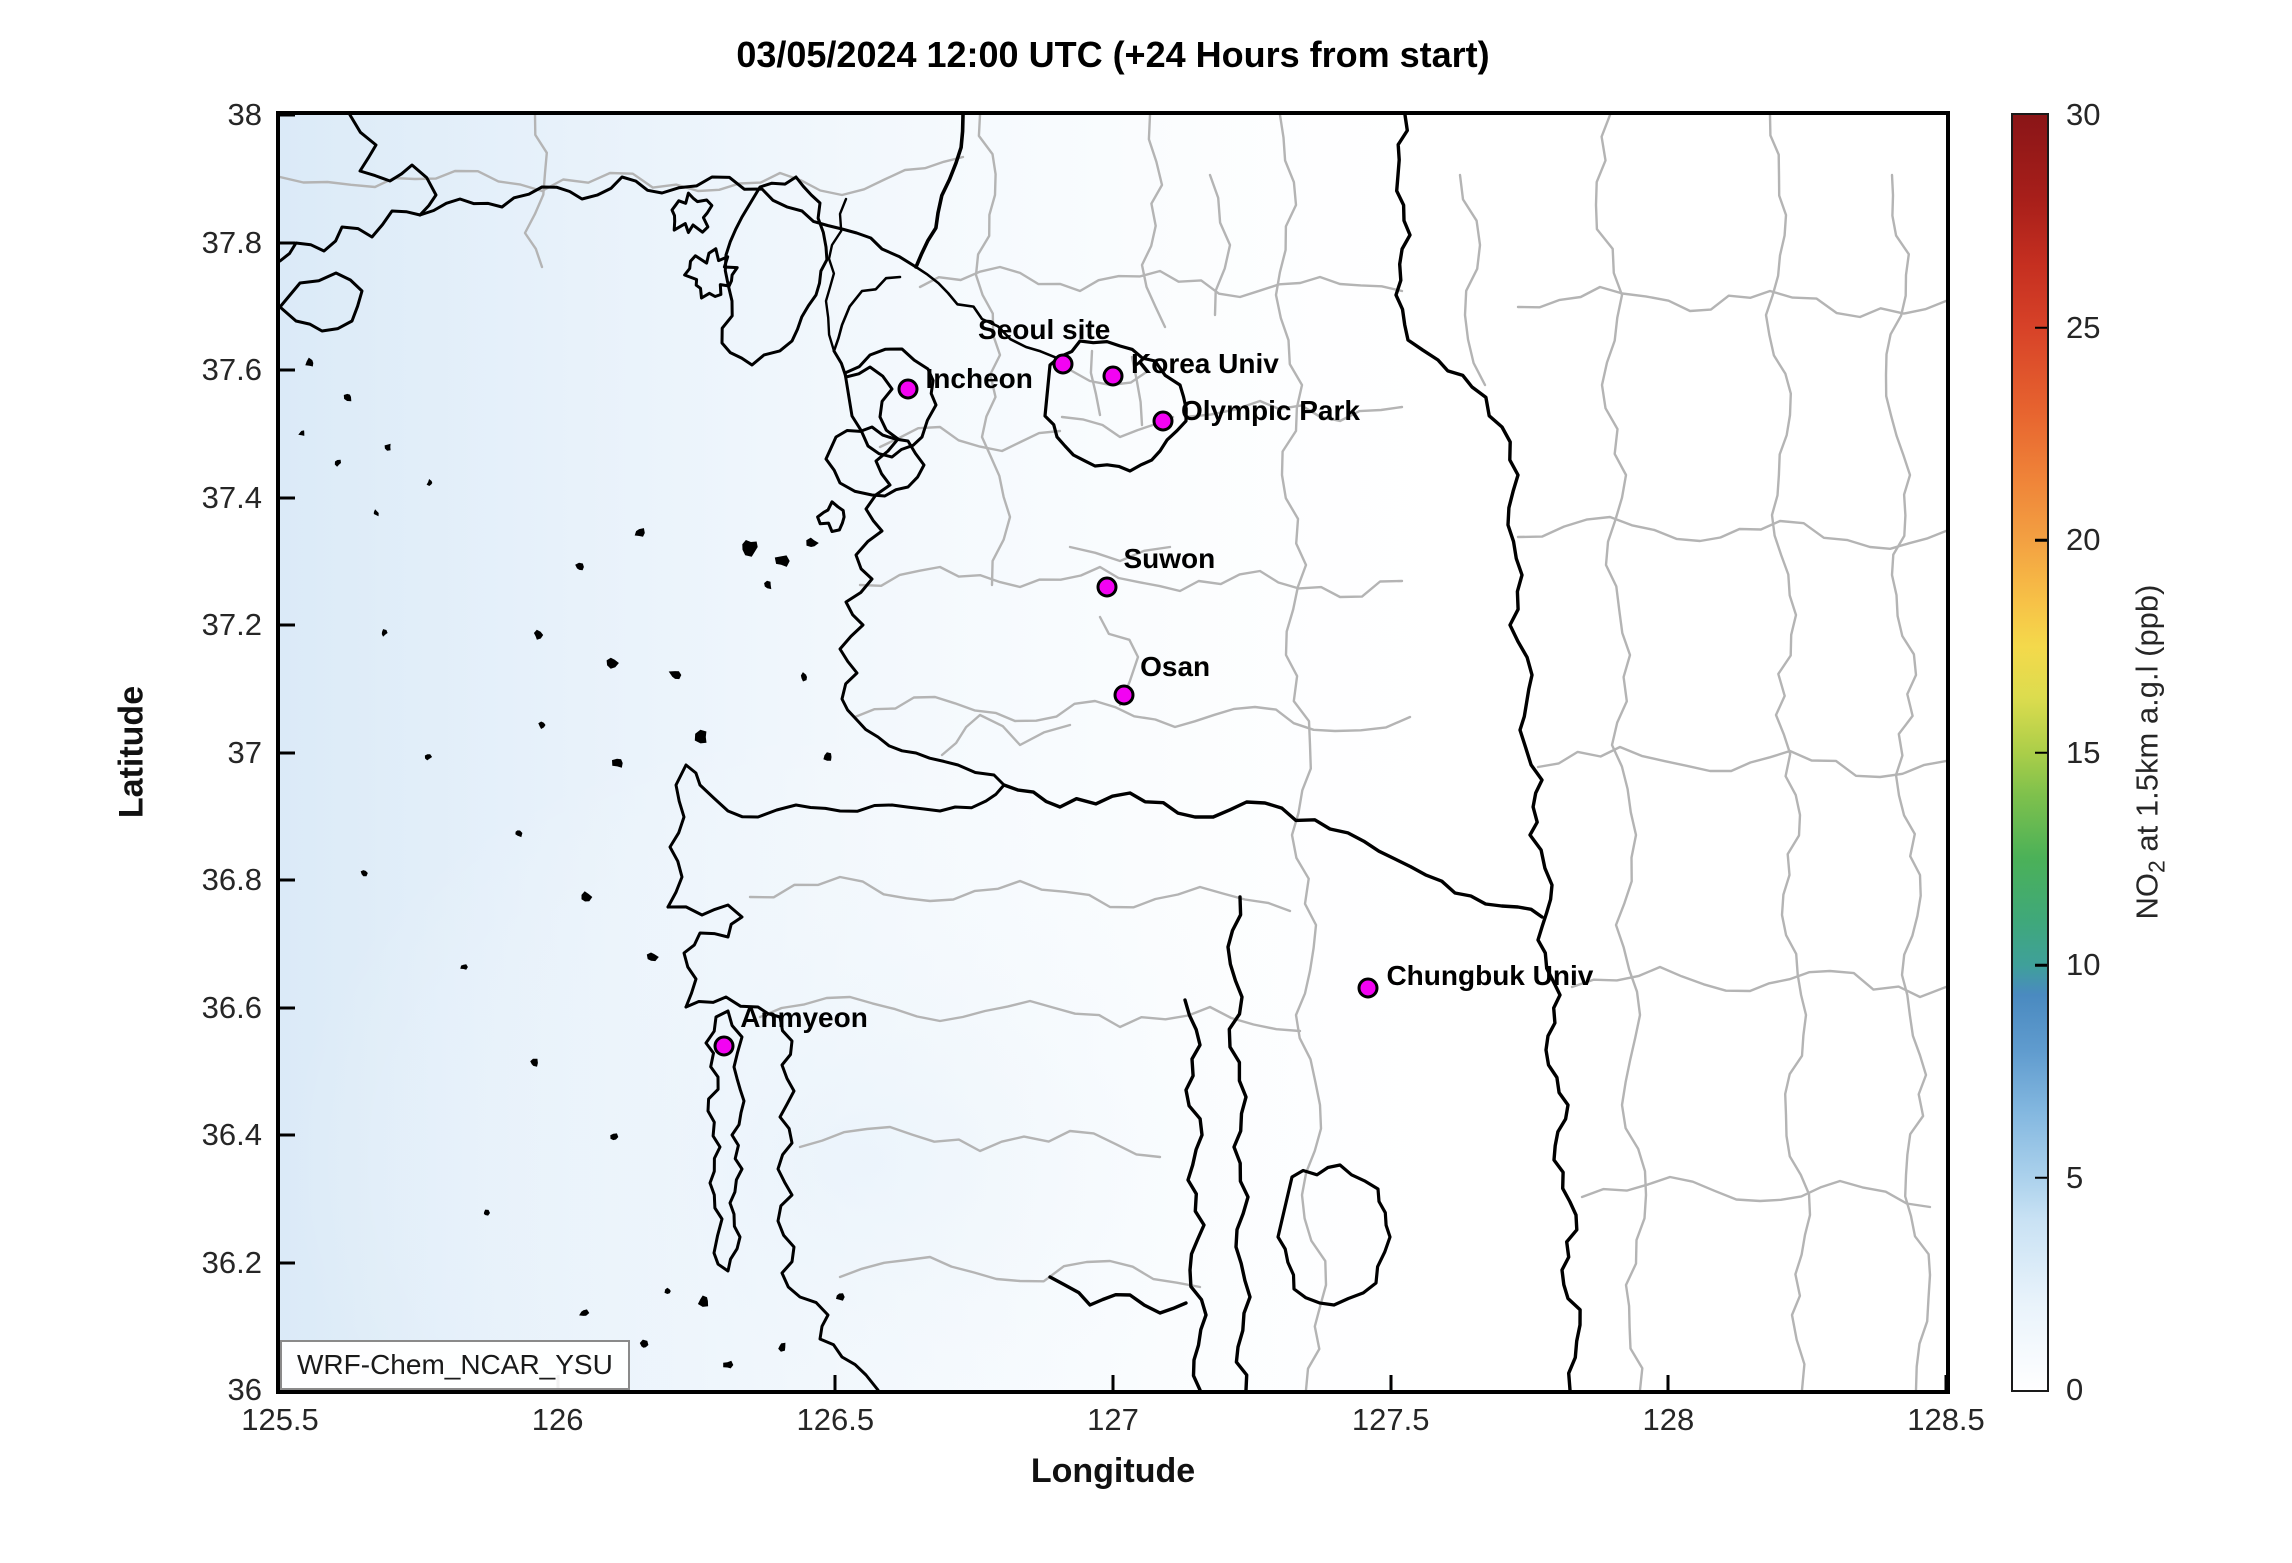  What do you see at coordinates (557, 1419) in the screenshot?
I see `x-tick-label: 126` at bounding box center [557, 1419].